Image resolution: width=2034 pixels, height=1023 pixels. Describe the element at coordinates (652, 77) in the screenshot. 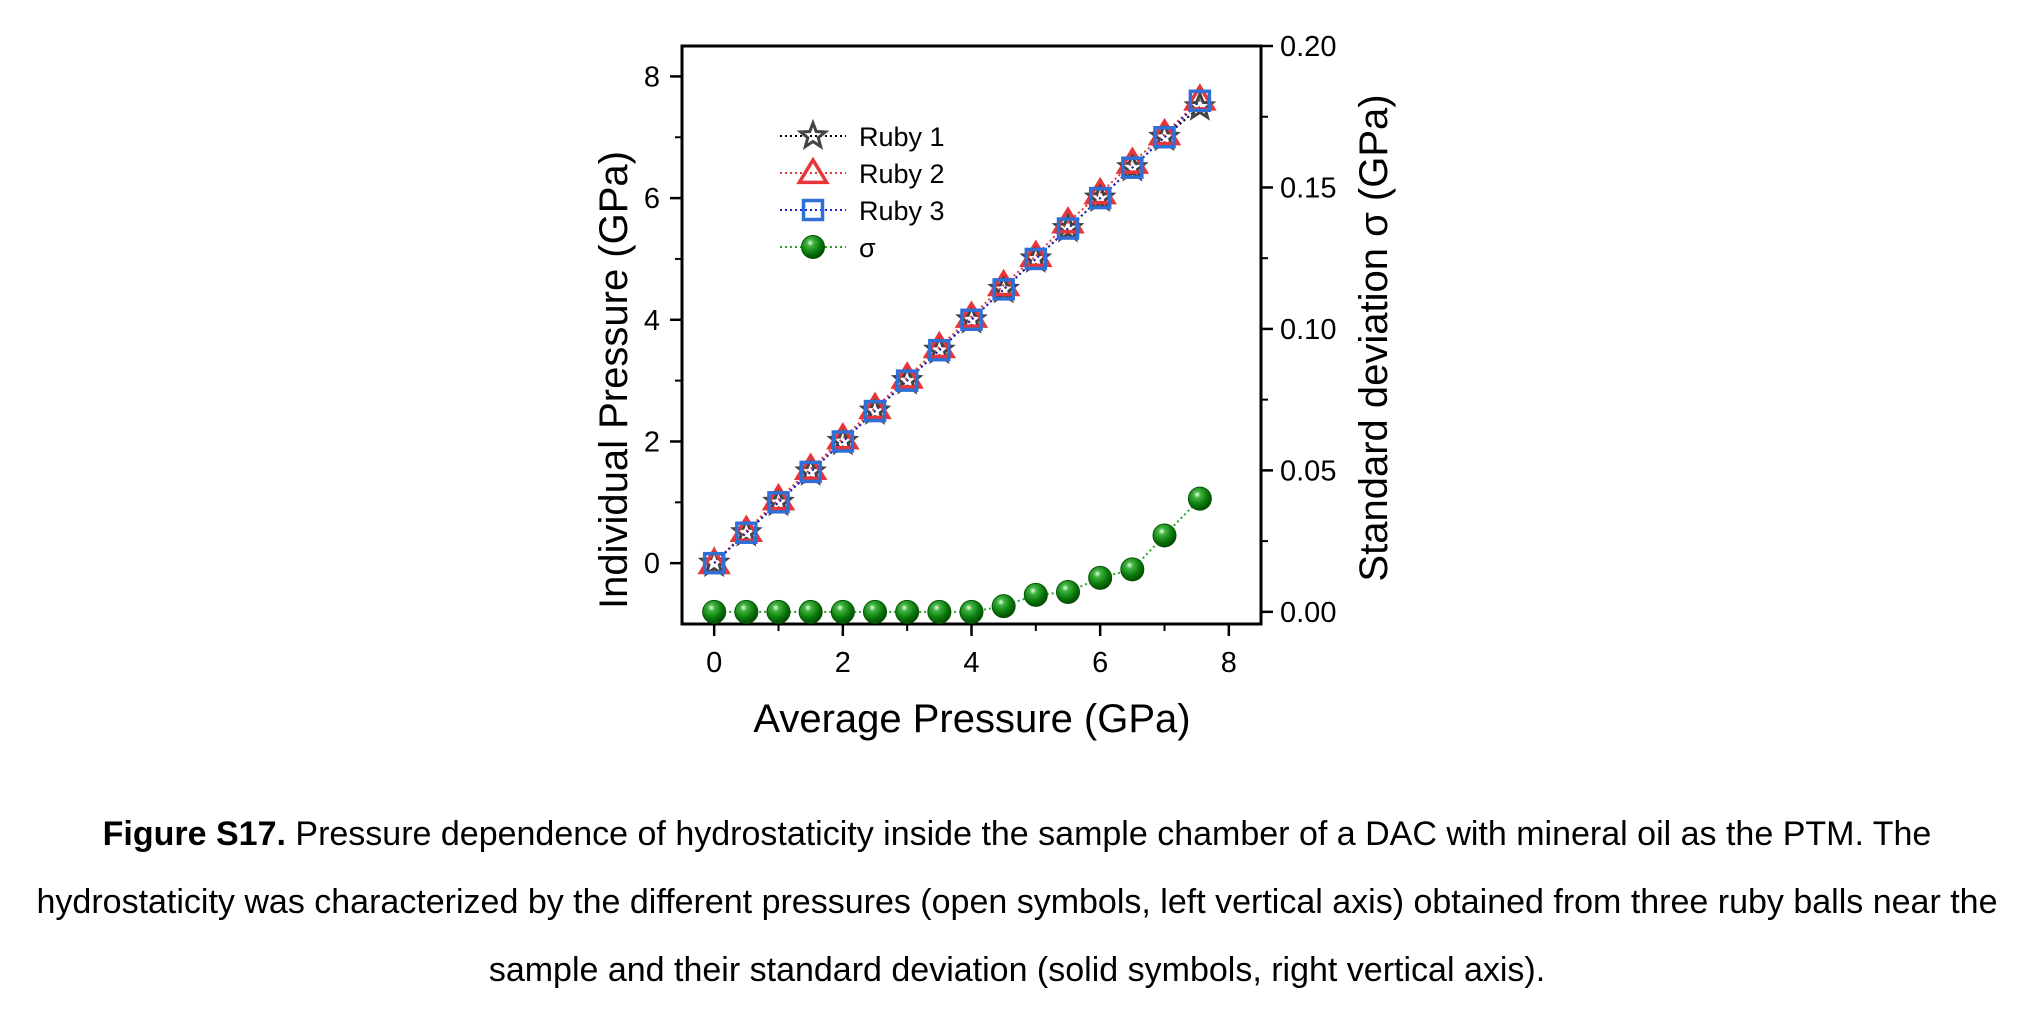

I see `y-tick-label: 8` at that location.